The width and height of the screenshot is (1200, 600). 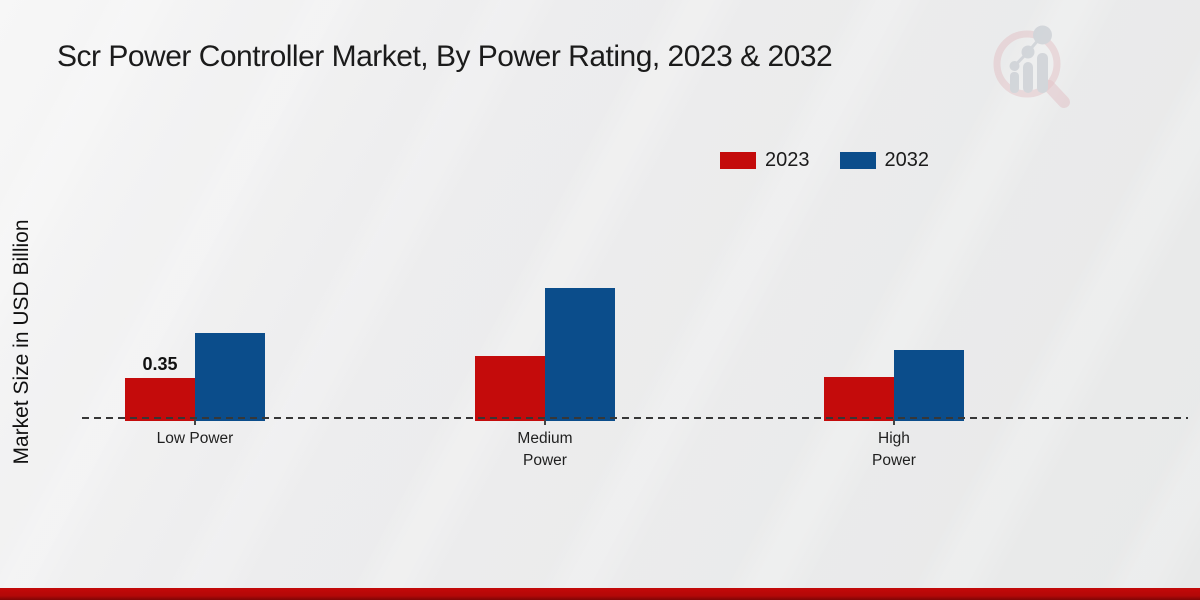 What do you see at coordinates (230, 377) in the screenshot?
I see `bar-2032-low-power` at bounding box center [230, 377].